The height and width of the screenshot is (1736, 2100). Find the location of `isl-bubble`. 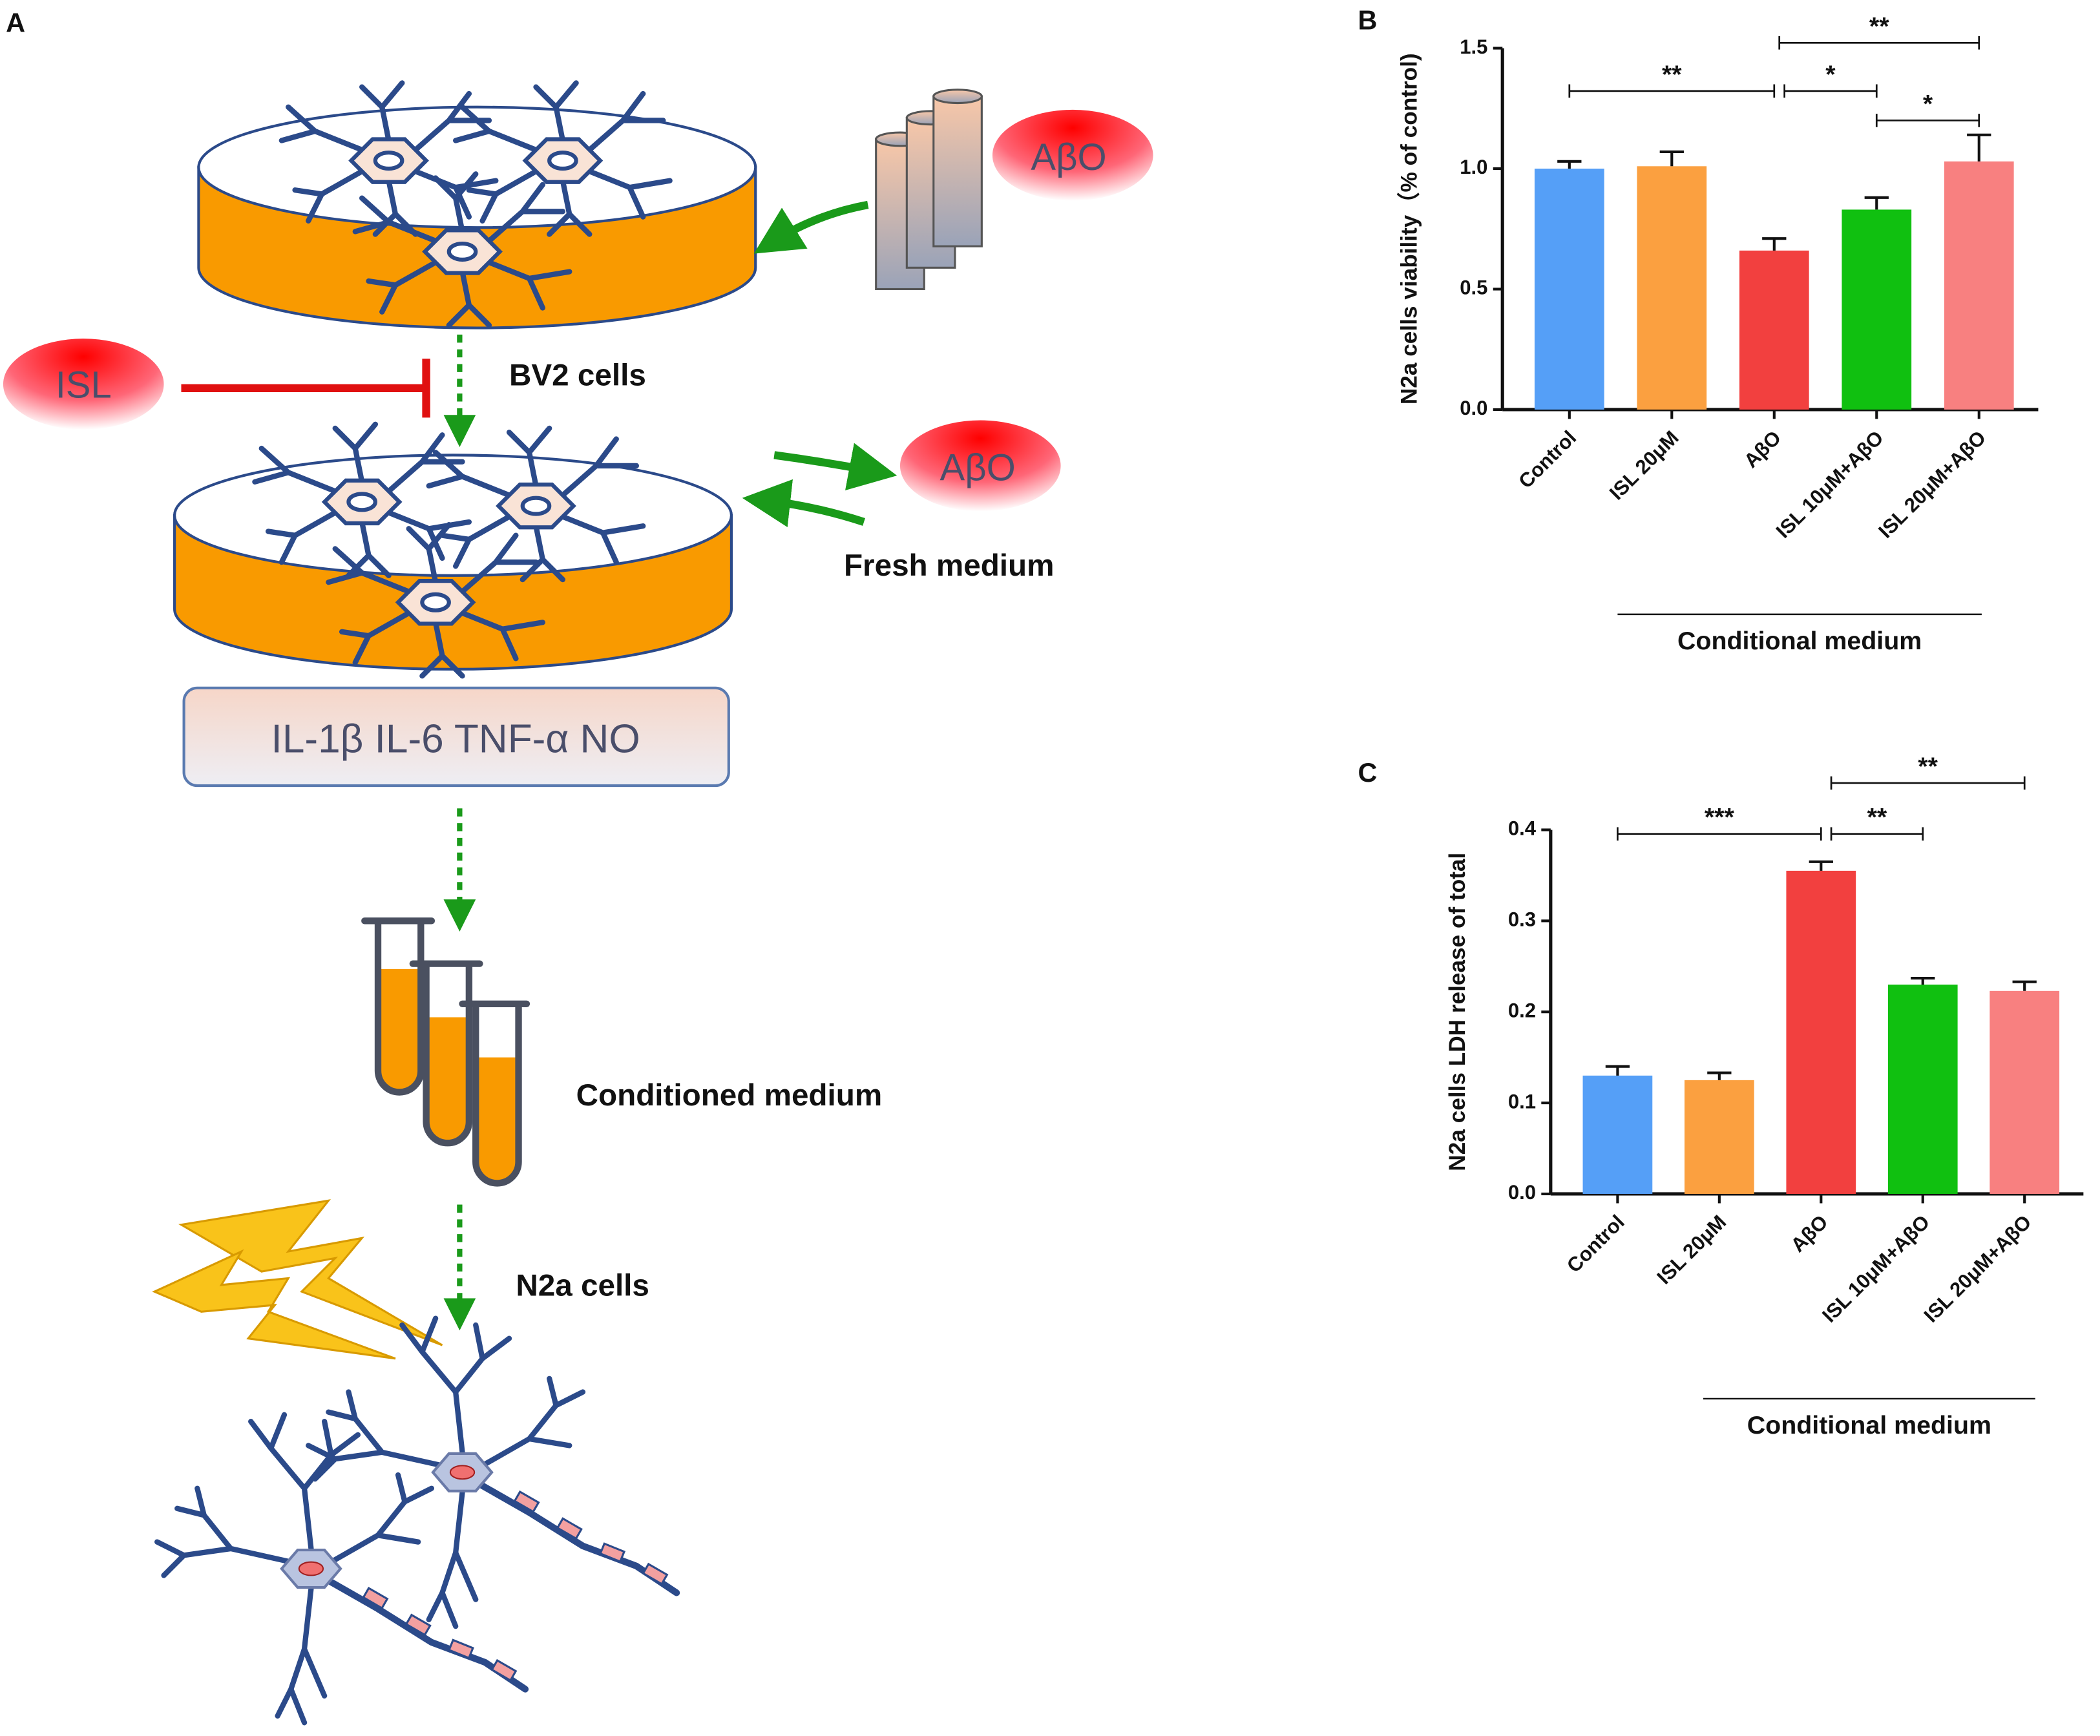

isl-bubble is located at coordinates (84, 384).